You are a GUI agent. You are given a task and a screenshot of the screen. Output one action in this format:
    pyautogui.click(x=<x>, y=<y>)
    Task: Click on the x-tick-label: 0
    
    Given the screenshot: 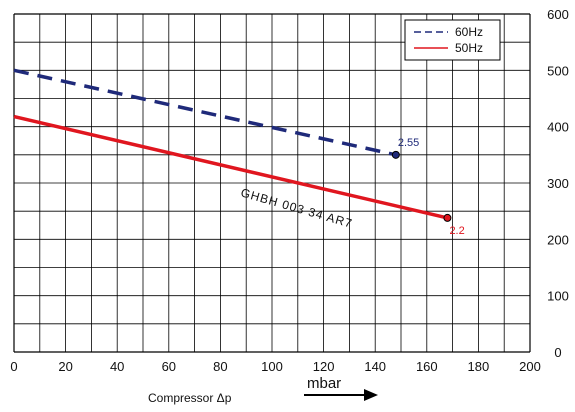 What is the action you would take?
    pyautogui.click(x=13, y=366)
    